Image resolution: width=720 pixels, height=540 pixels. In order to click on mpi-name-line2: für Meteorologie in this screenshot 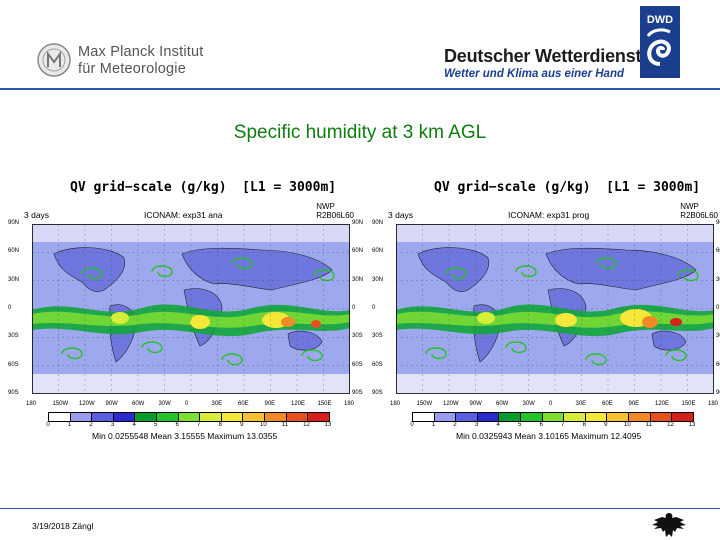, I will do `click(132, 69)`.